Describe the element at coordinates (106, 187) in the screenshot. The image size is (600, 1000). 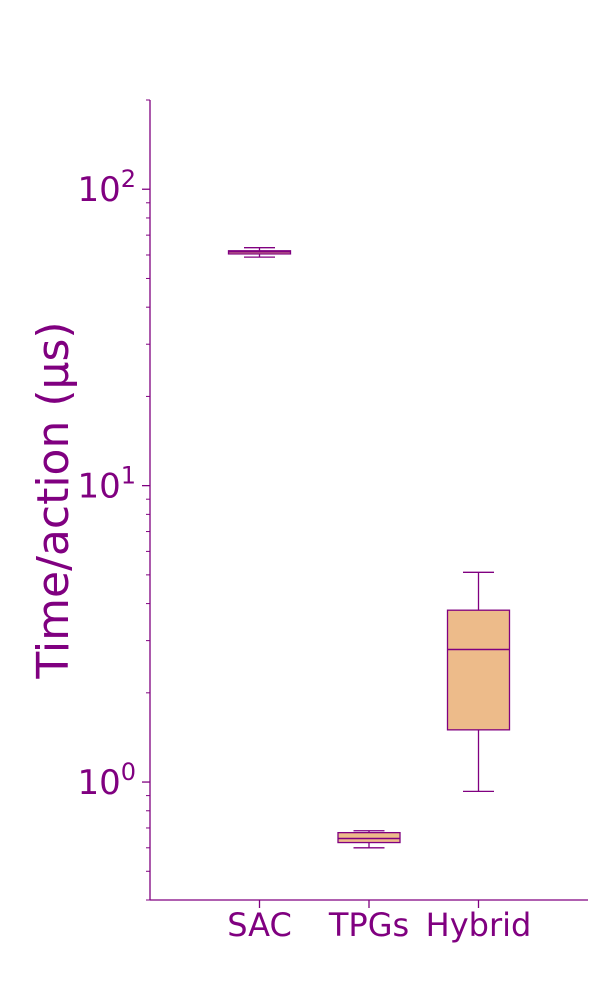
I see `y-tick-label: 10²` at that location.